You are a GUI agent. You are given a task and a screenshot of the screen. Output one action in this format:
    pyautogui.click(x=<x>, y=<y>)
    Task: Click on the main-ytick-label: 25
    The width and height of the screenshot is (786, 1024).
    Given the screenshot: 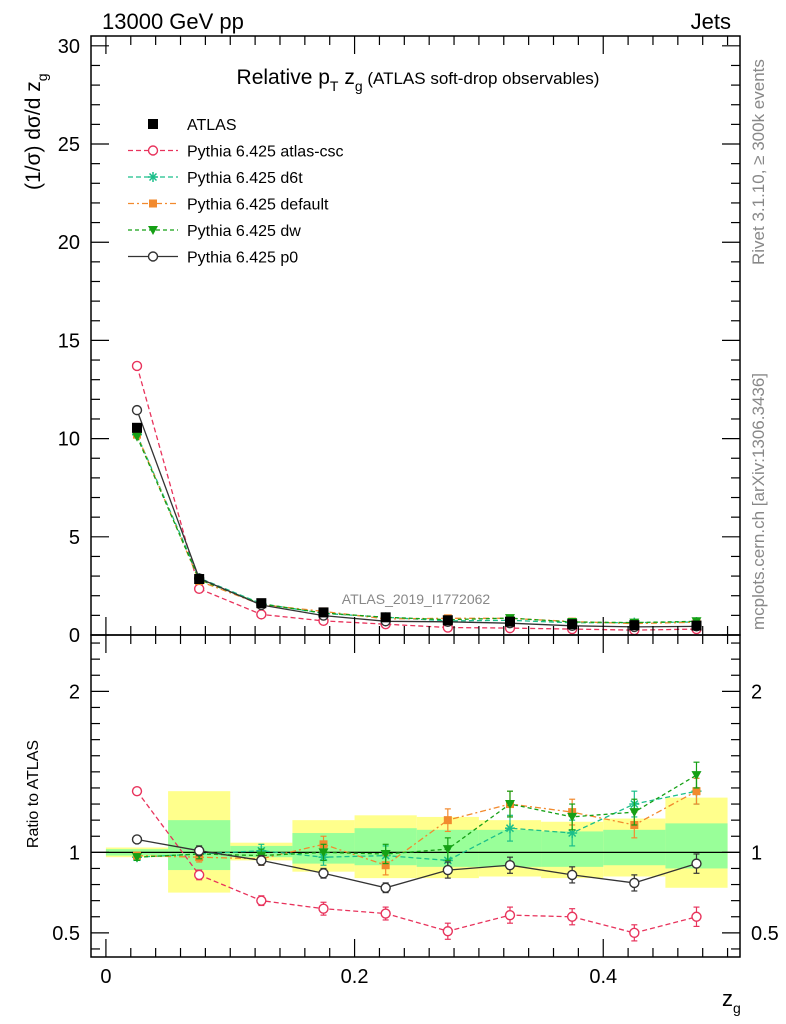 What is the action you would take?
    pyautogui.click(x=69, y=145)
    